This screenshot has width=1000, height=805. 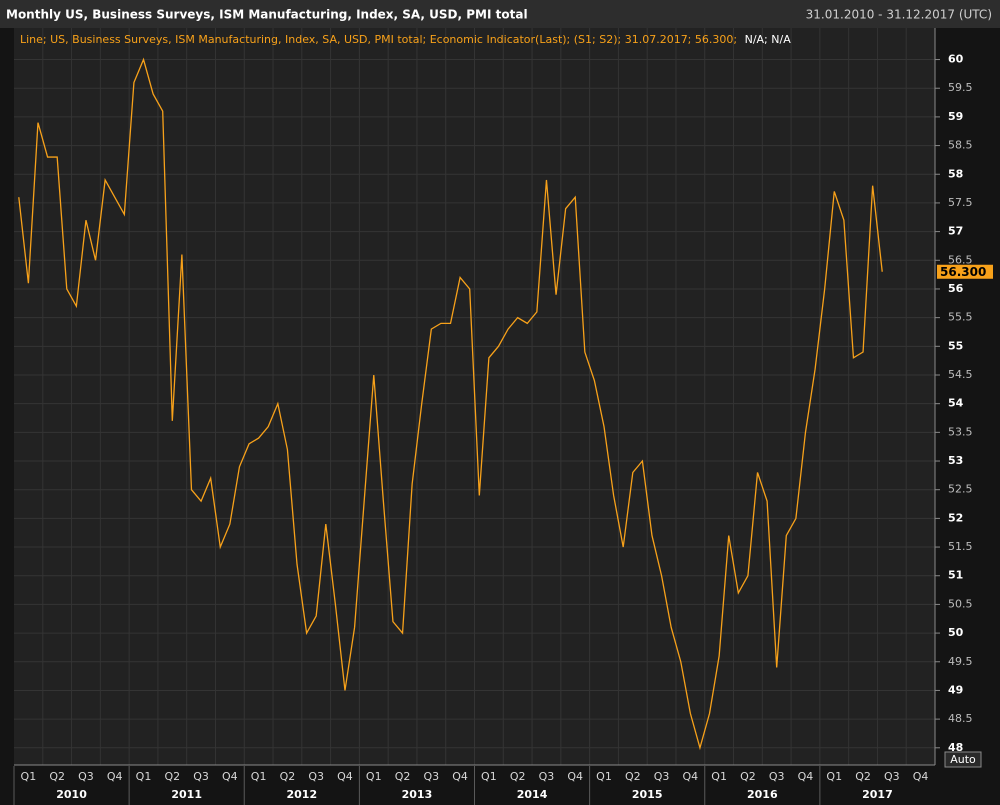 What do you see at coordinates (960, 202) in the screenshot?
I see `y-tick-label: 57.5` at bounding box center [960, 202].